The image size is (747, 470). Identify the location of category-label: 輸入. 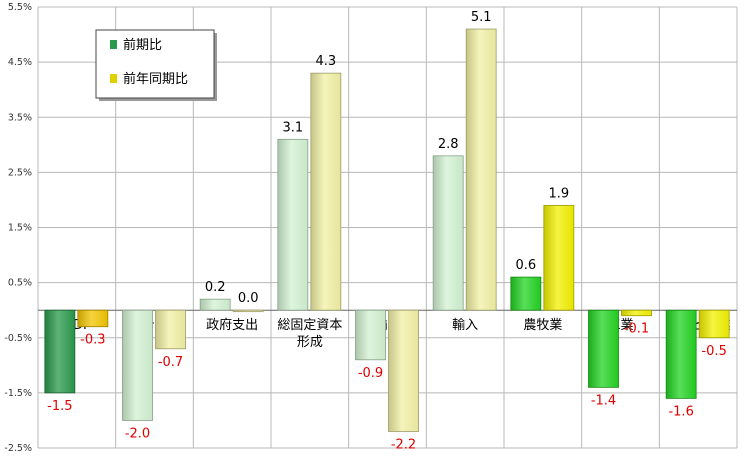
(465, 325).